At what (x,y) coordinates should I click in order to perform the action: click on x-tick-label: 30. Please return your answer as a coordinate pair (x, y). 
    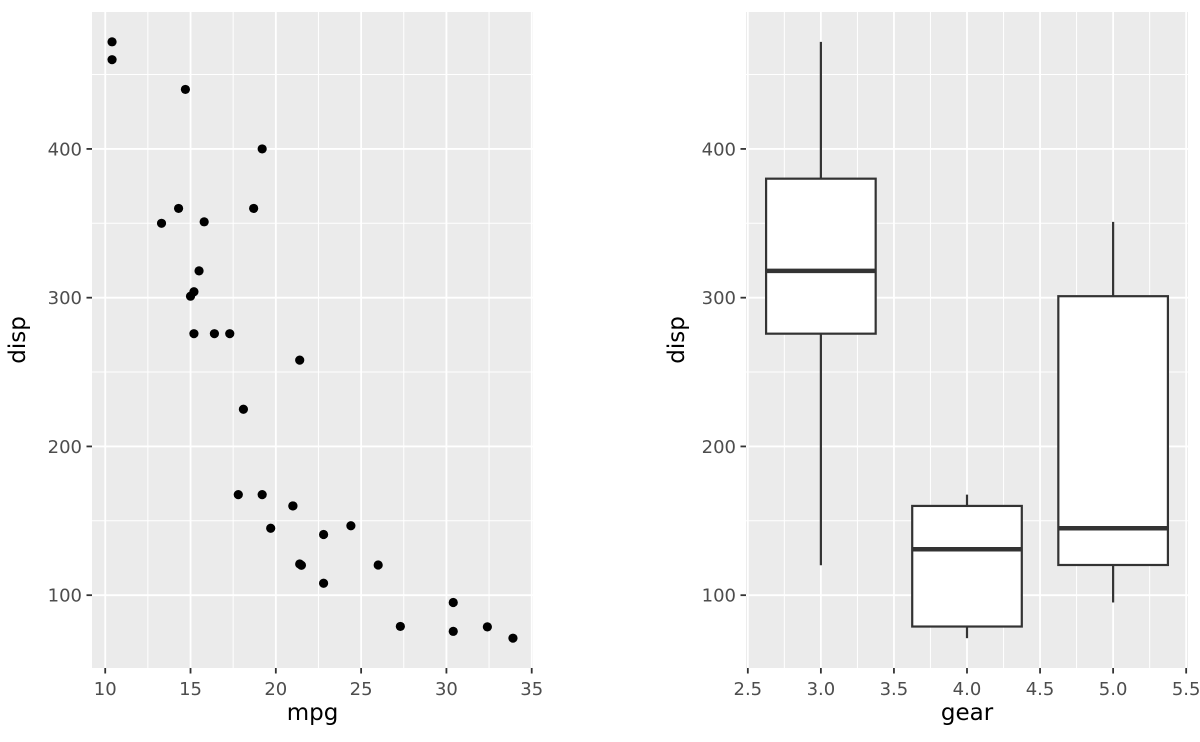
    Looking at the image, I should click on (446, 689).